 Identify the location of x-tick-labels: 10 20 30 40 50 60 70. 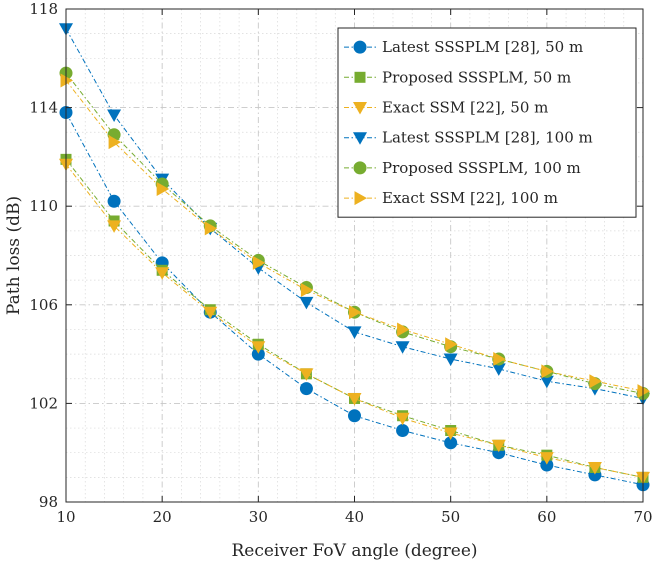
(354, 517).